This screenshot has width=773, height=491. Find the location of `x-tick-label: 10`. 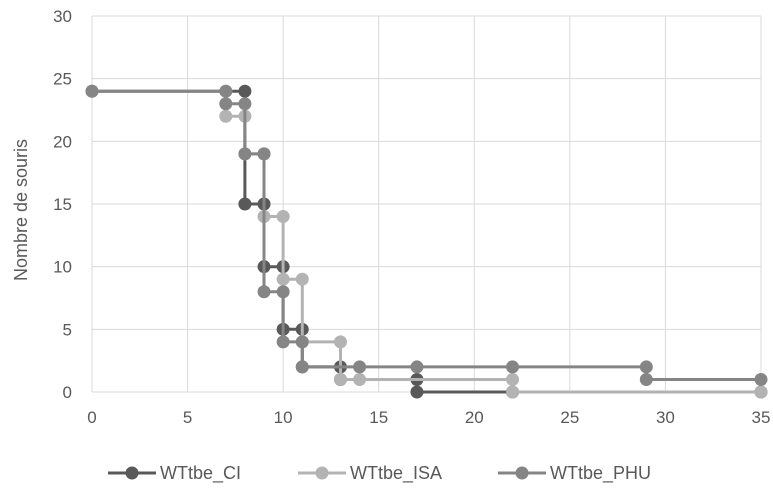

x-tick-label: 10 is located at coordinates (283, 417).